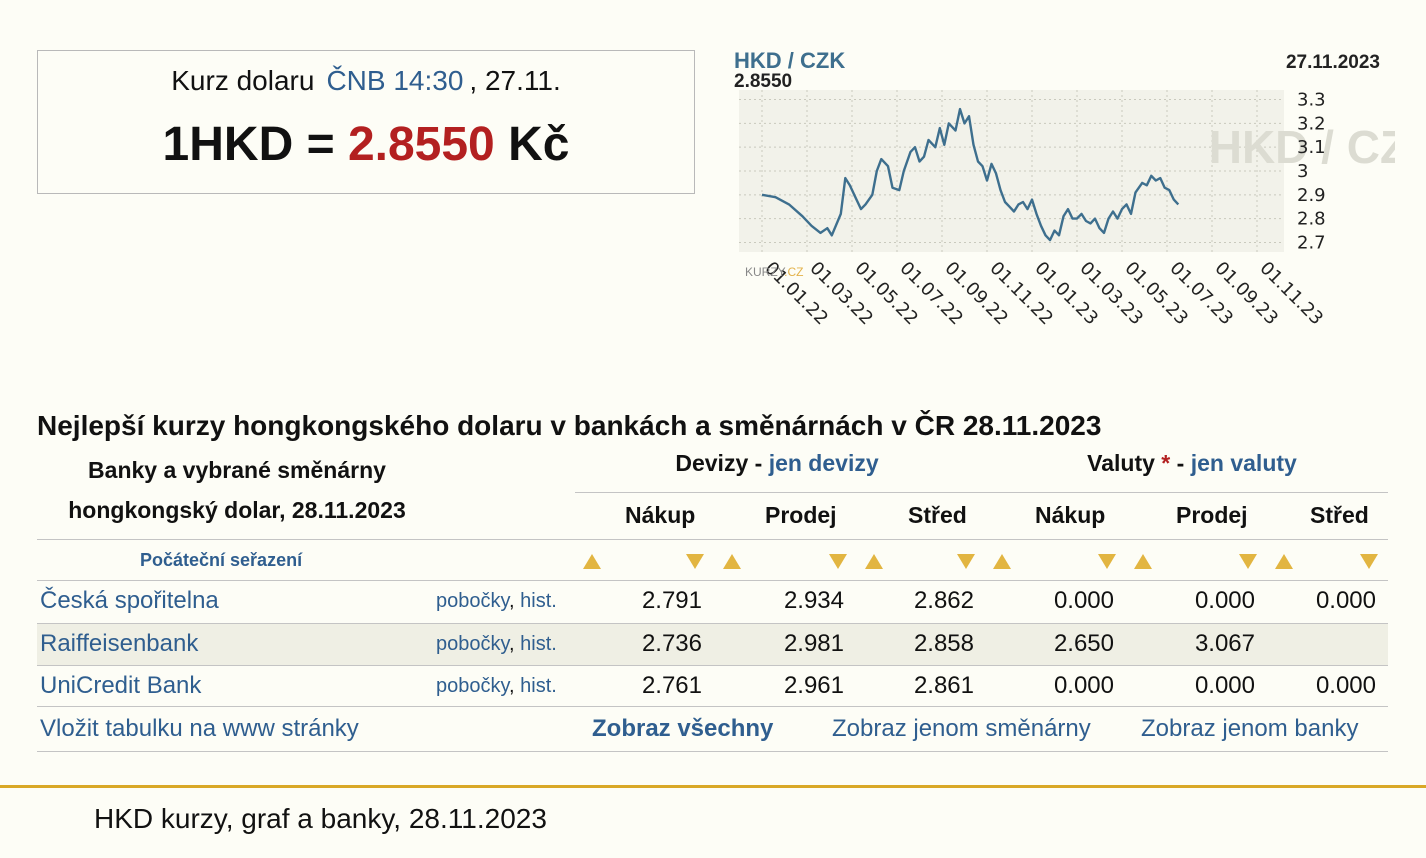 Image resolution: width=1426 pixels, height=858 pixels. Describe the element at coordinates (119, 643) in the screenshot. I see `bank-link: Raiffeisenbank` at that location.